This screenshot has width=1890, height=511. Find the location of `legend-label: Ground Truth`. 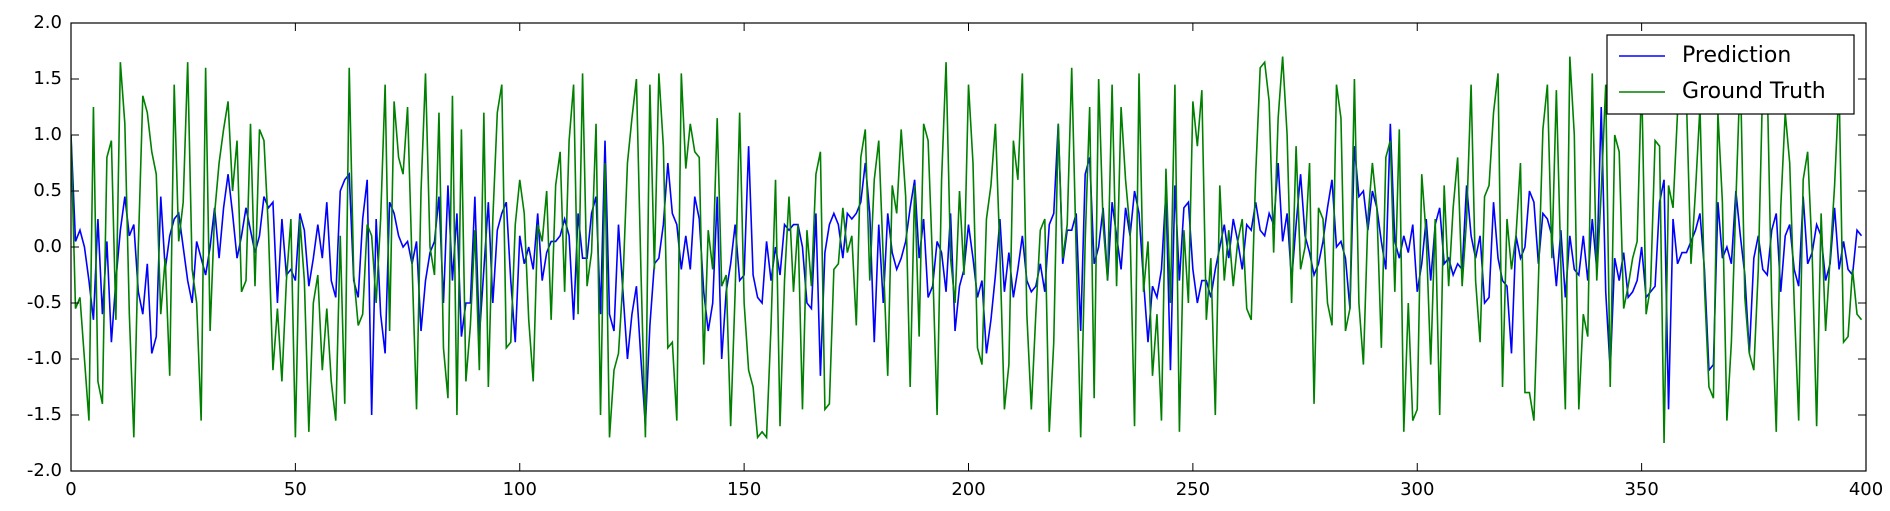

legend-label: Ground Truth is located at coordinates (1754, 91).